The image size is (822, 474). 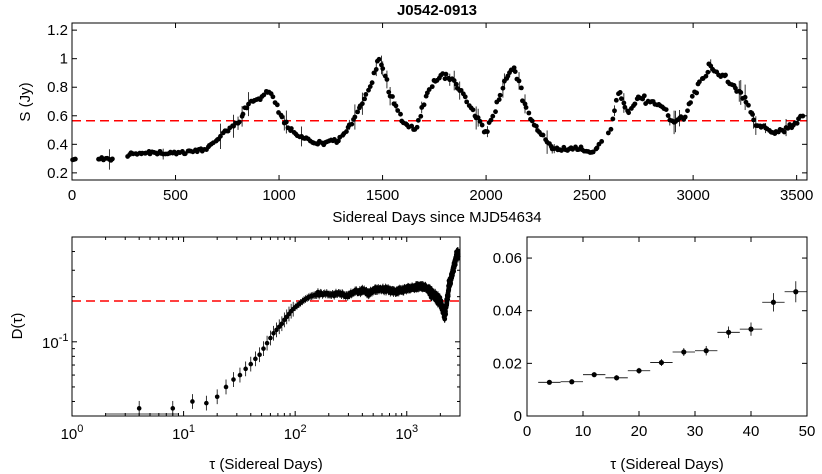 I want to click on structure-function-x-tick-label: 10², so click(x=295, y=433).